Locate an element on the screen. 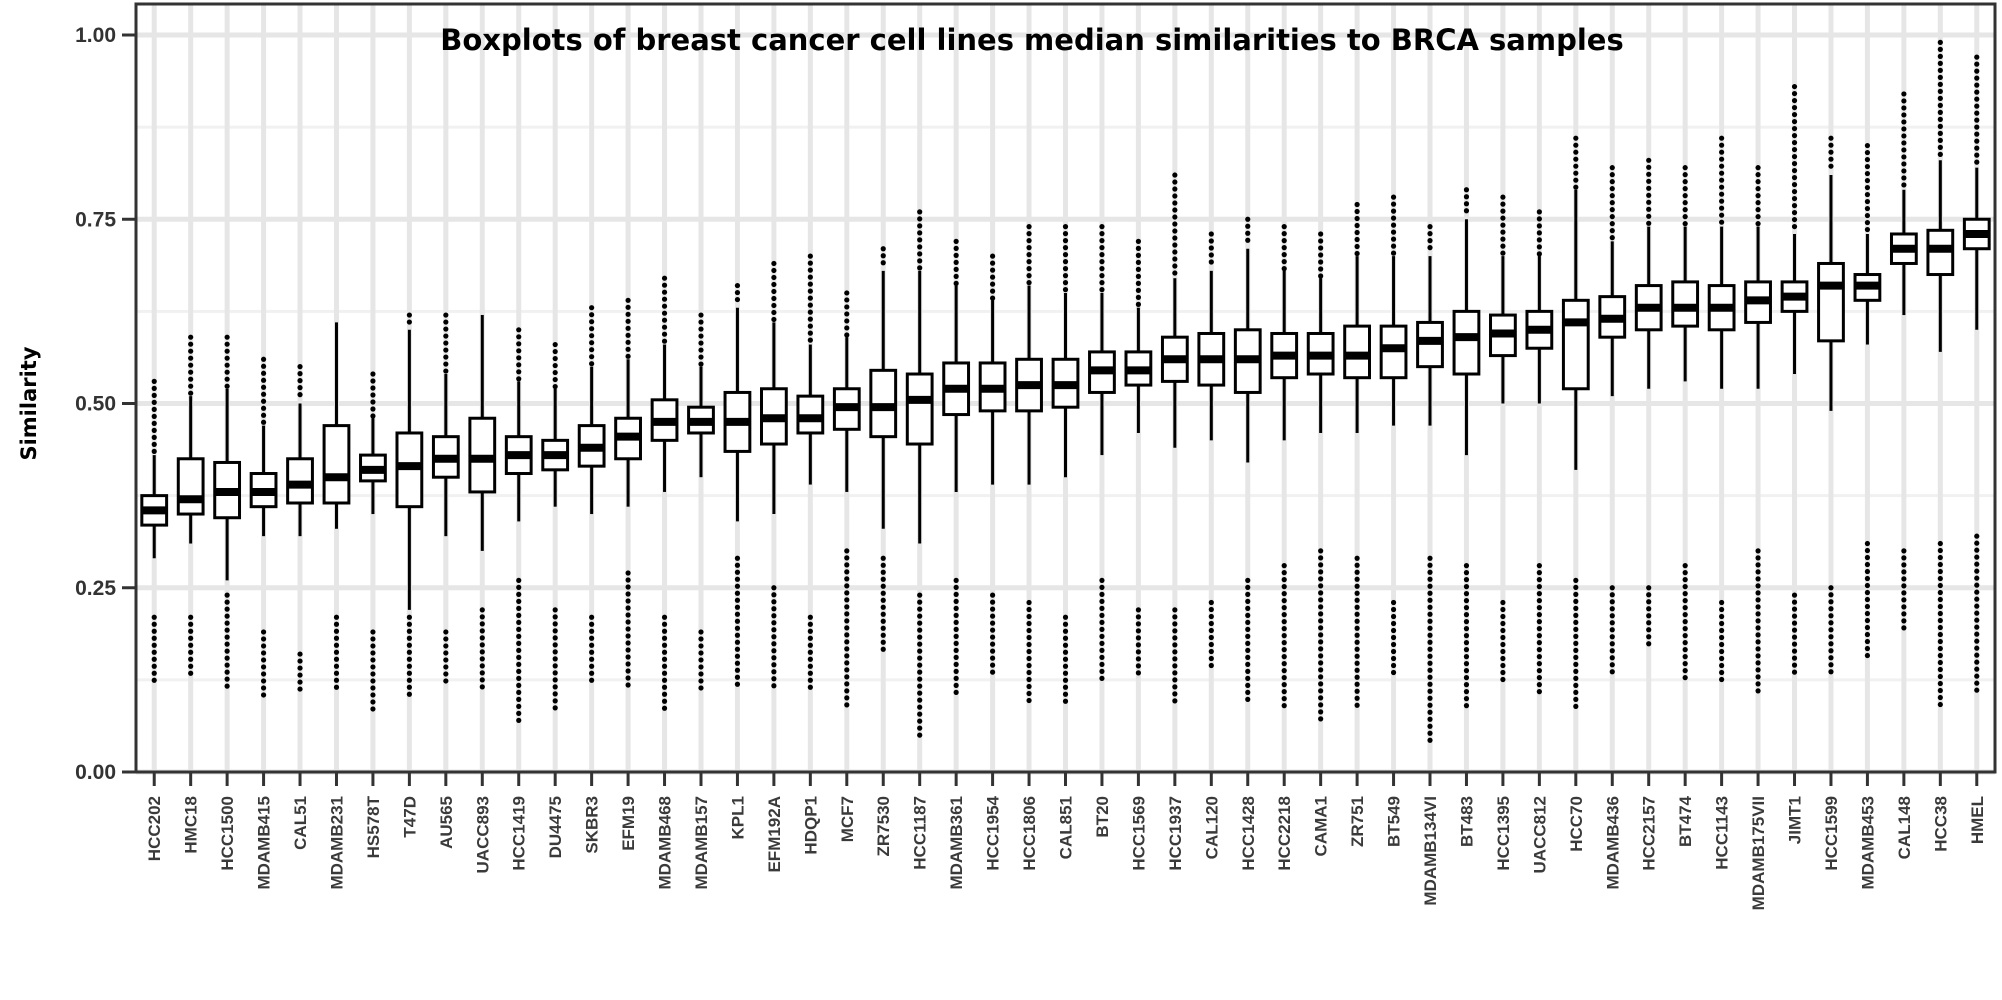 This screenshot has height=1000, width=2002. x-tick-label: HCC1187 is located at coordinates (920, 833).